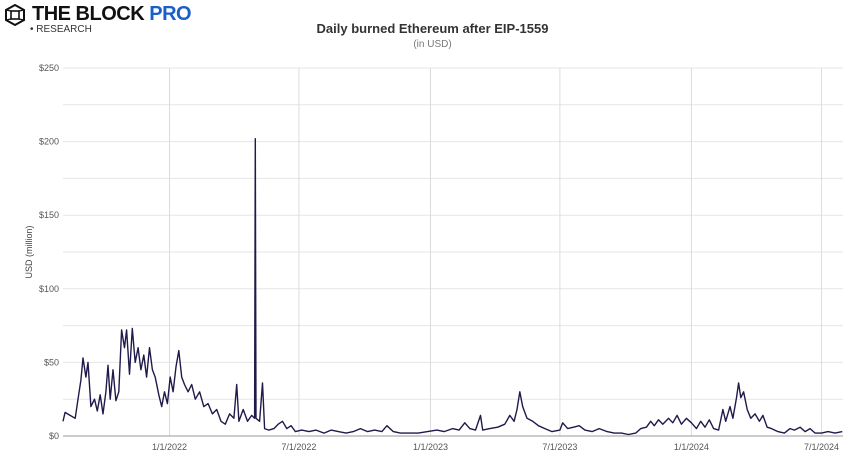 The image size is (865, 470). What do you see at coordinates (15, 14) in the screenshot?
I see `cube-logo-icon` at bounding box center [15, 14].